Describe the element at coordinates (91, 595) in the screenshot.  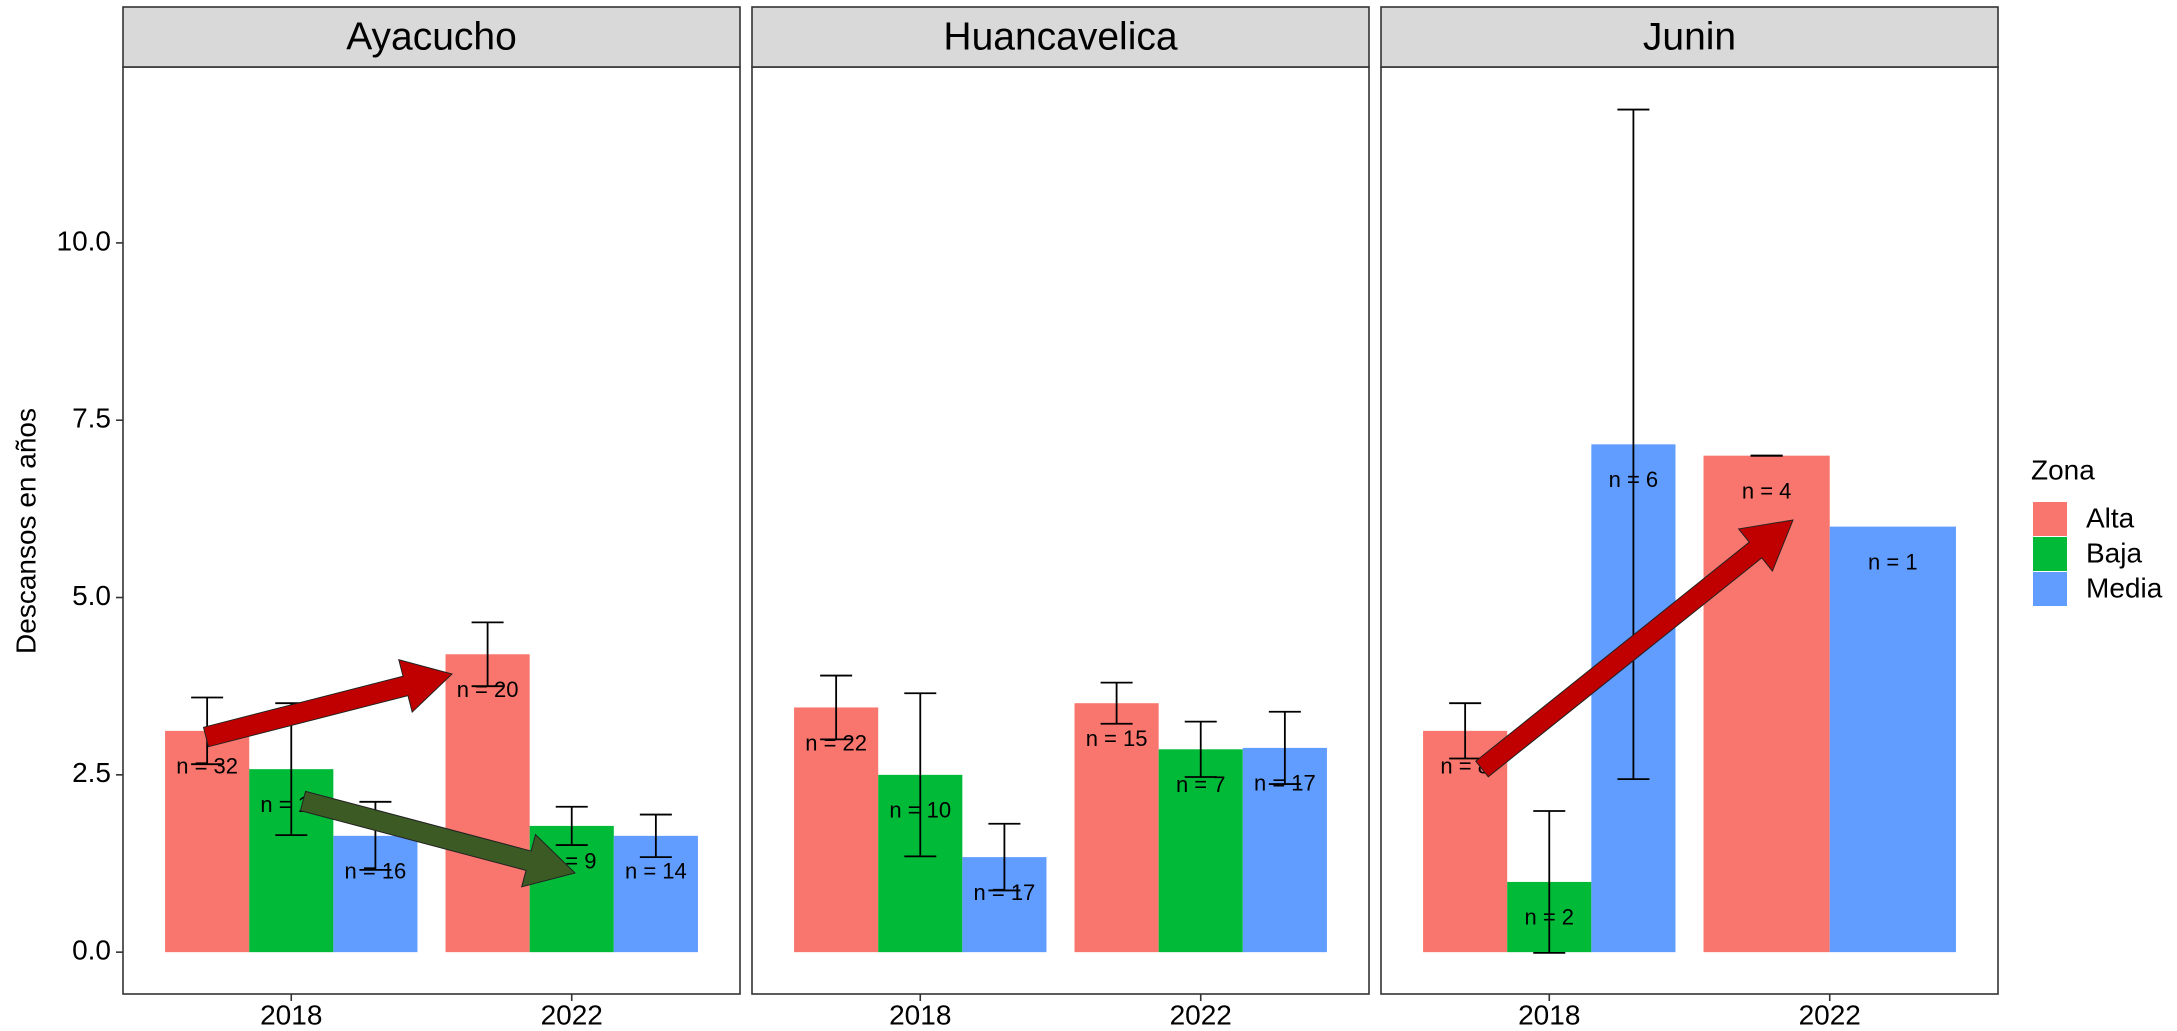
I see `y-tick-label: 5.0` at that location.